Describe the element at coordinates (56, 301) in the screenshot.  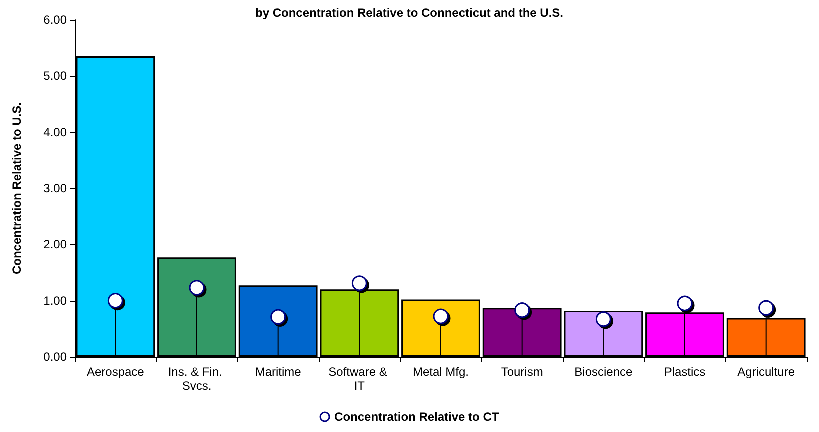
I see `y-tick-label: 1.00` at that location.